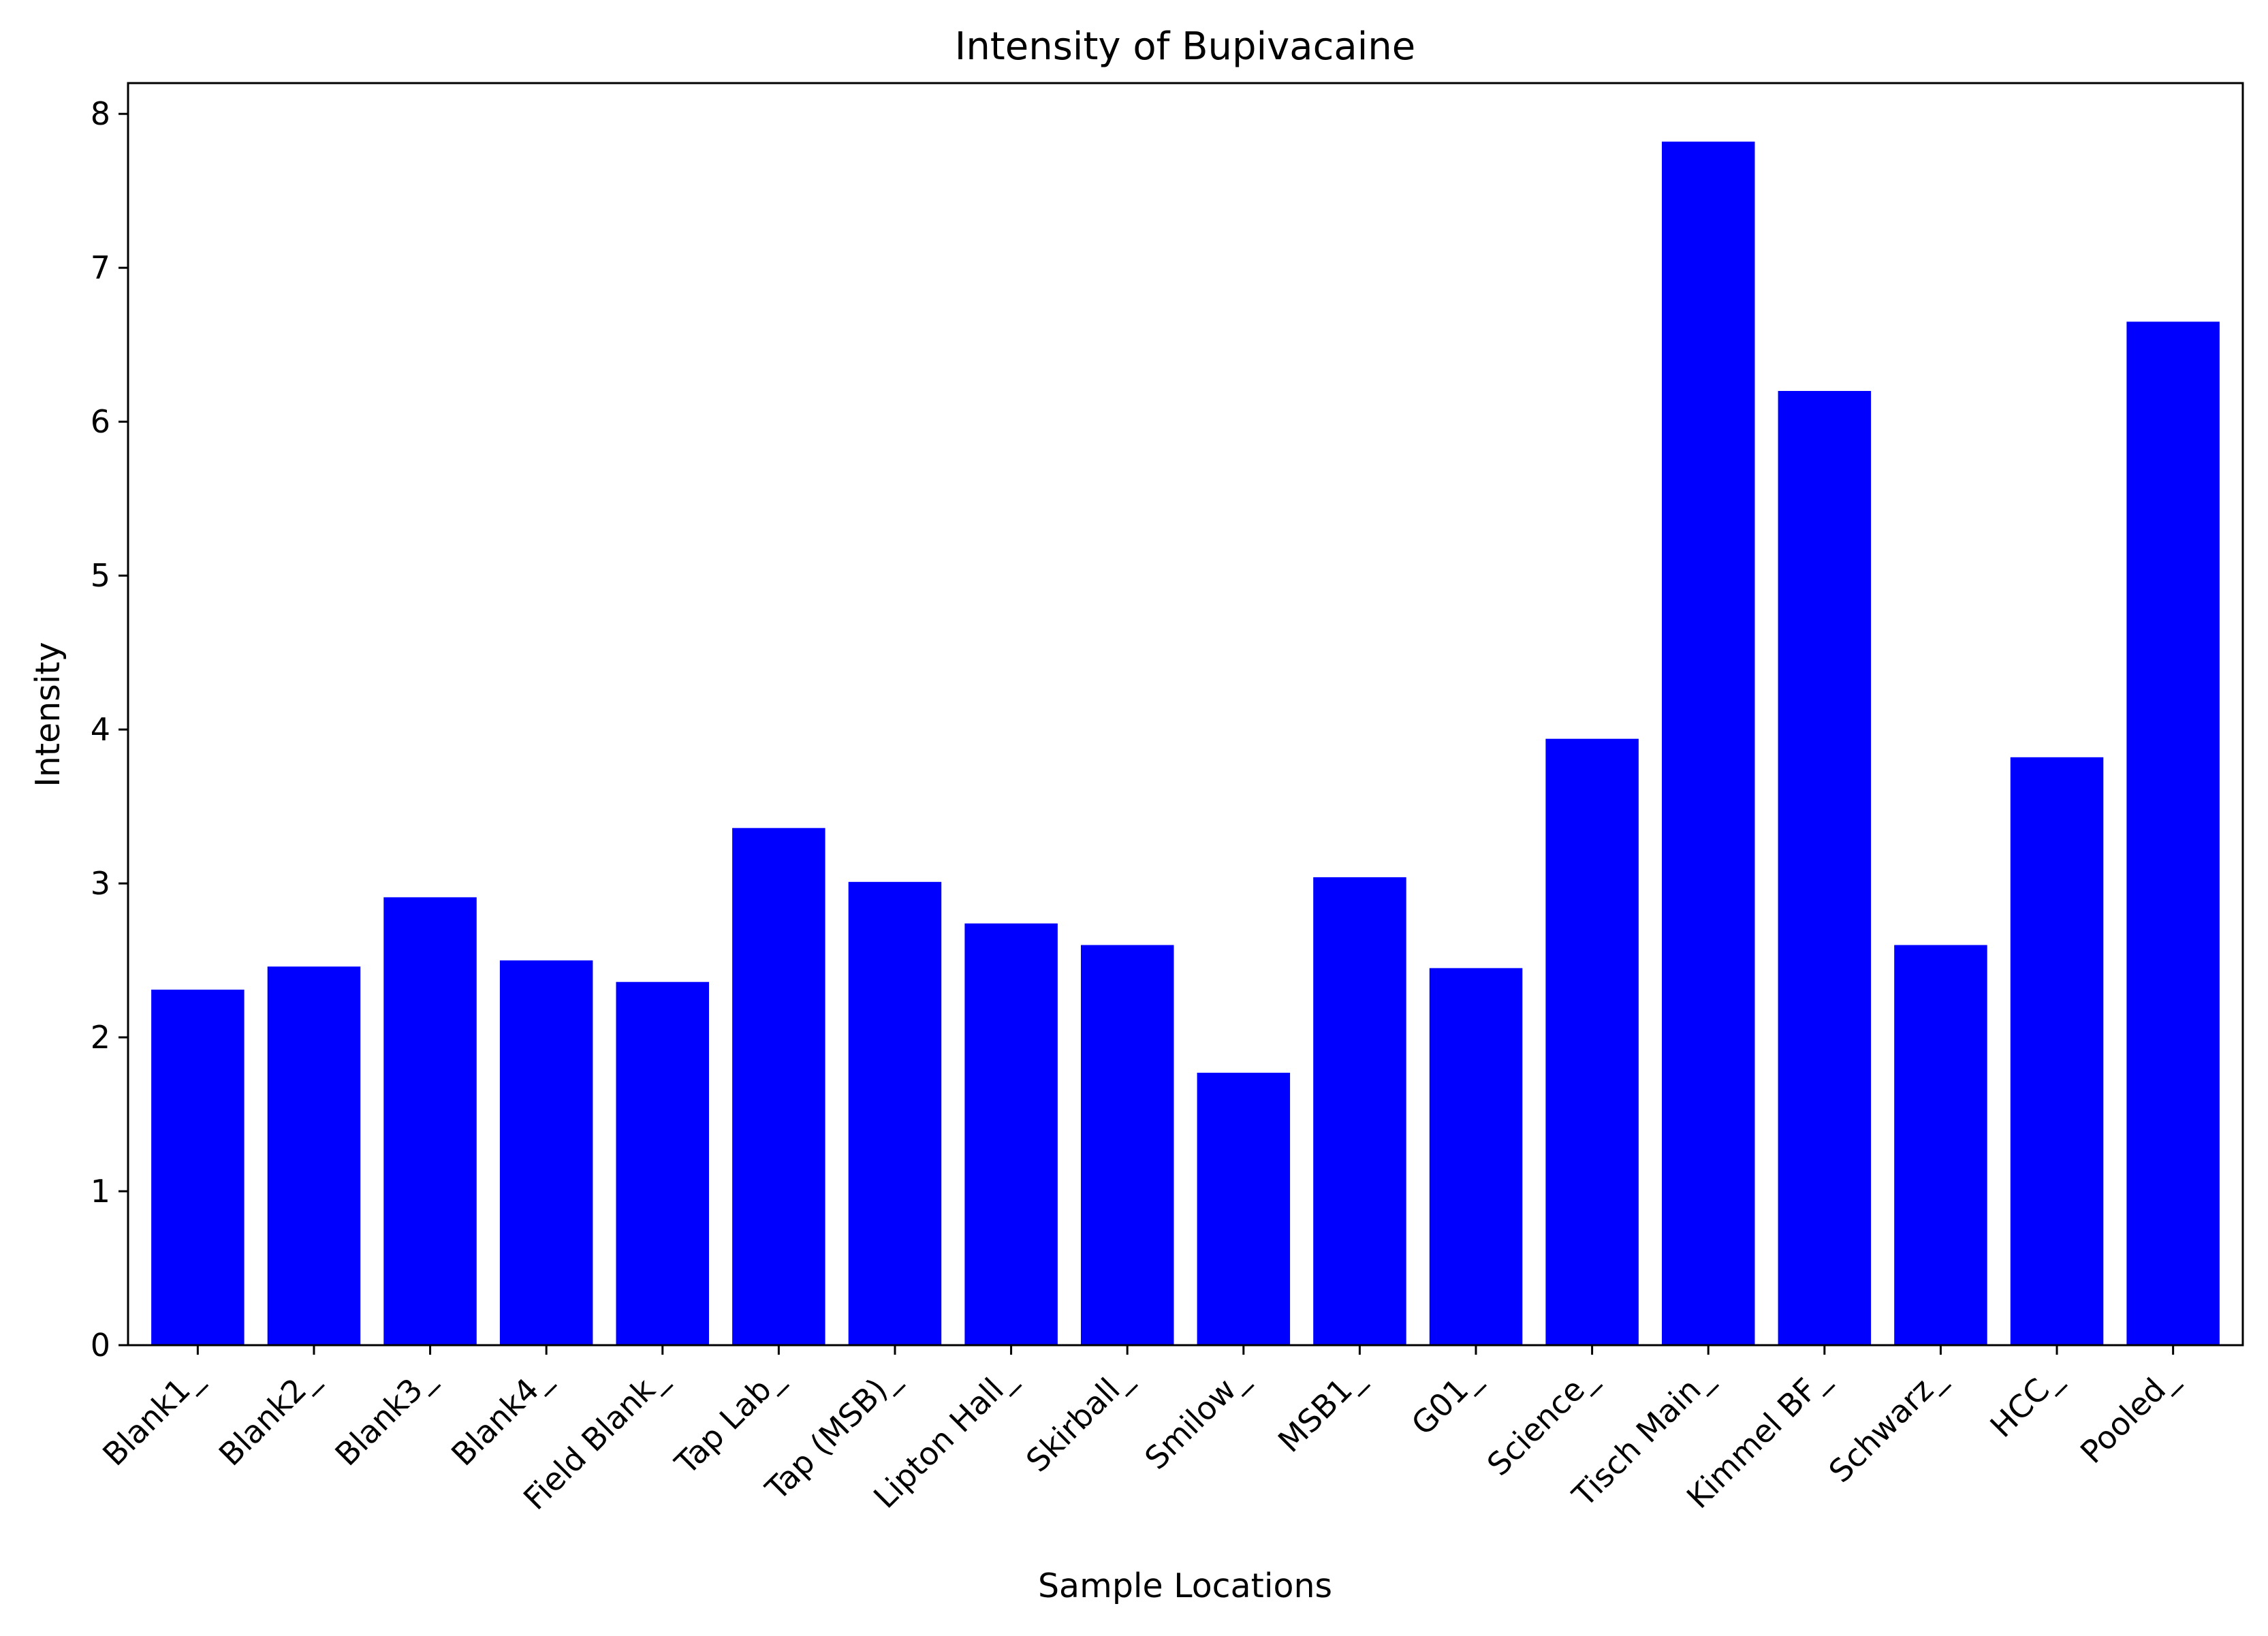  Describe the element at coordinates (1196, 1418) in the screenshot. I see `x-tick-label: Smilow_` at that location.